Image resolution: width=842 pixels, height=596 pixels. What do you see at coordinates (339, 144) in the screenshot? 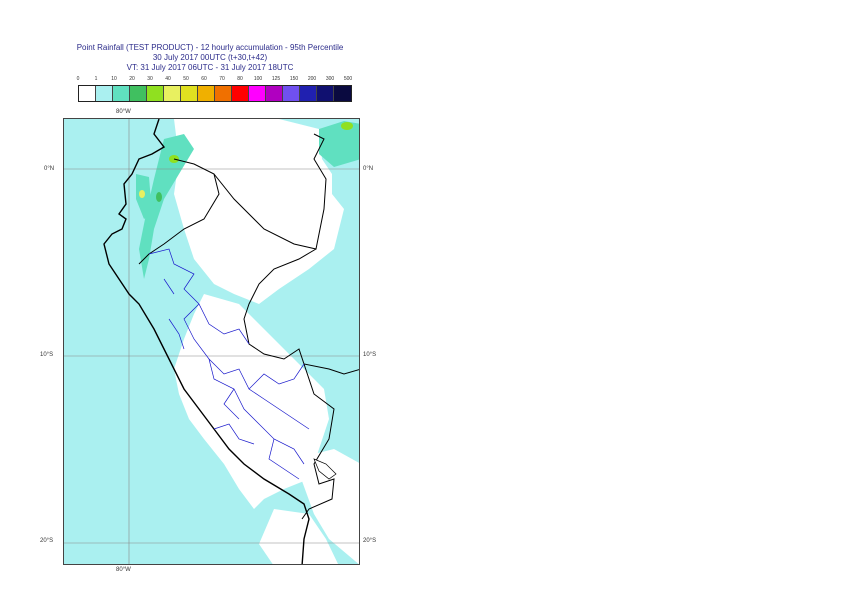
I see `rain-mid-northeast` at bounding box center [339, 144].